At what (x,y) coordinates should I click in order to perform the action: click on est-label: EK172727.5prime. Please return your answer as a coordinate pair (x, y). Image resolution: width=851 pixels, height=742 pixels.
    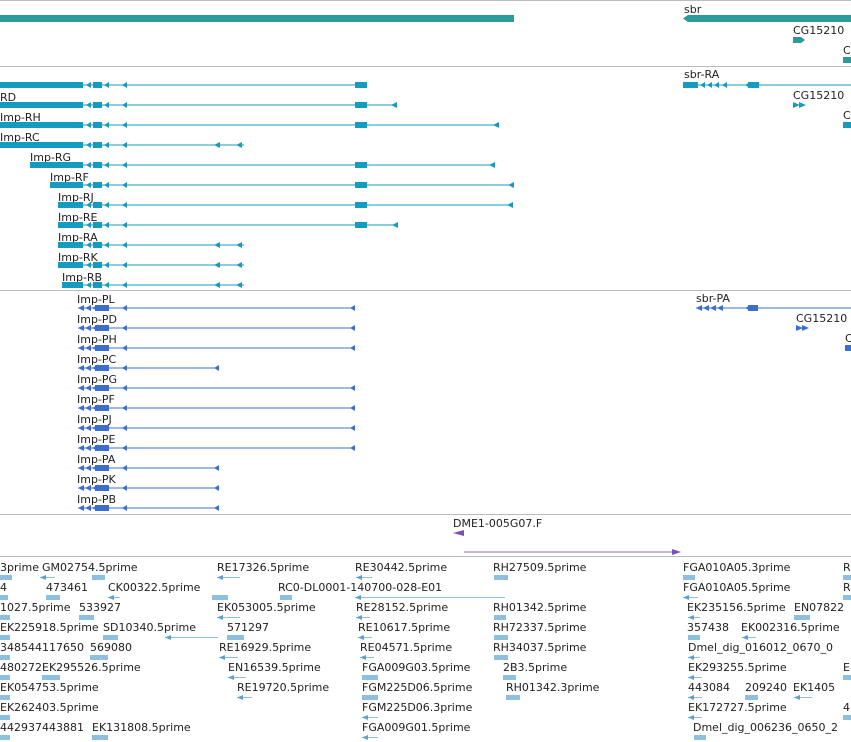
    Looking at the image, I should click on (737, 707).